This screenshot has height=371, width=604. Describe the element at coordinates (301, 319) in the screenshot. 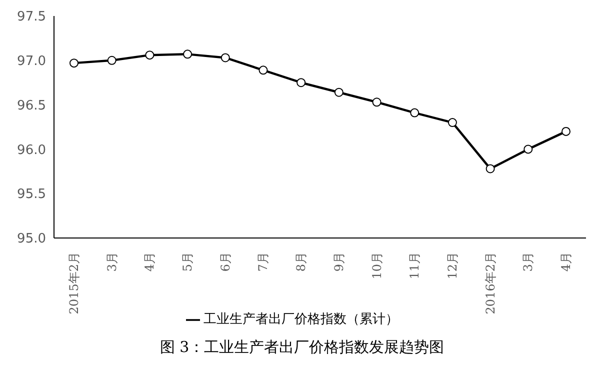

I see `legend-label: 工业生产者出厂价格指数（累计）` at that location.